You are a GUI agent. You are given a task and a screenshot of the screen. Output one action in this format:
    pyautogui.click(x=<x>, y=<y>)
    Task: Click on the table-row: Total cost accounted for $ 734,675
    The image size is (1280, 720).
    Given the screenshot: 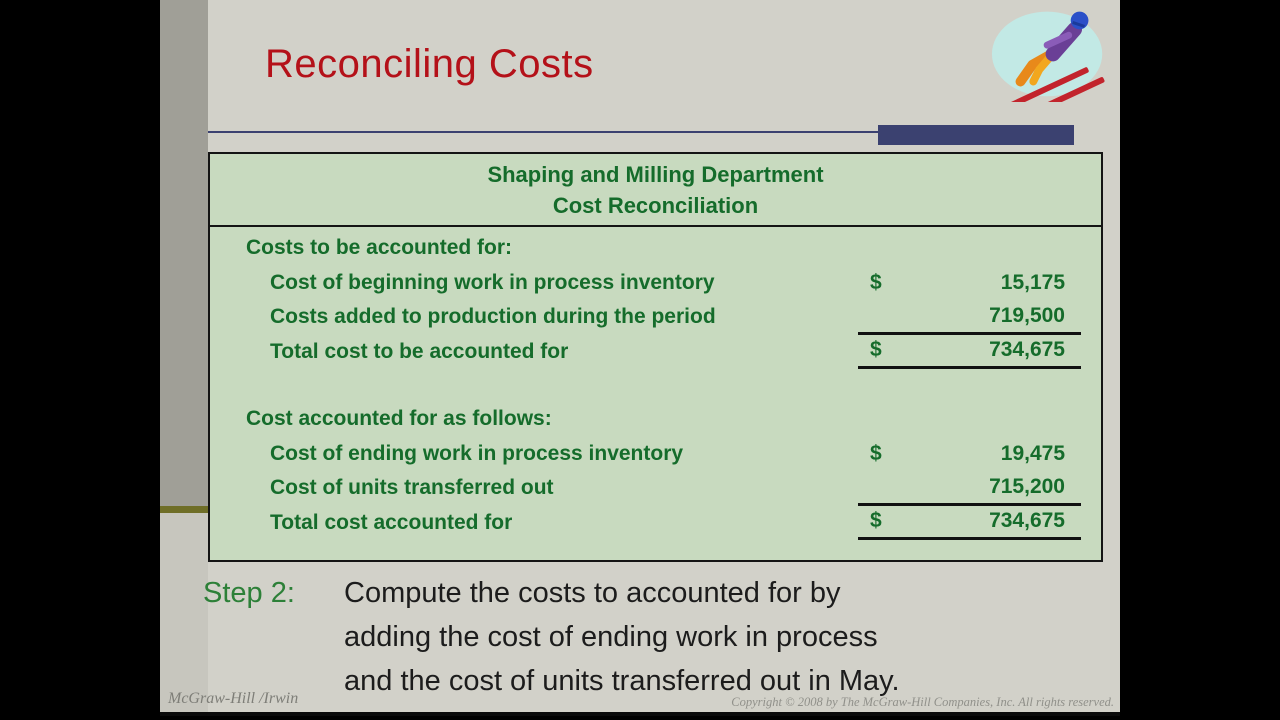 What is the action you would take?
    pyautogui.click(x=655, y=523)
    